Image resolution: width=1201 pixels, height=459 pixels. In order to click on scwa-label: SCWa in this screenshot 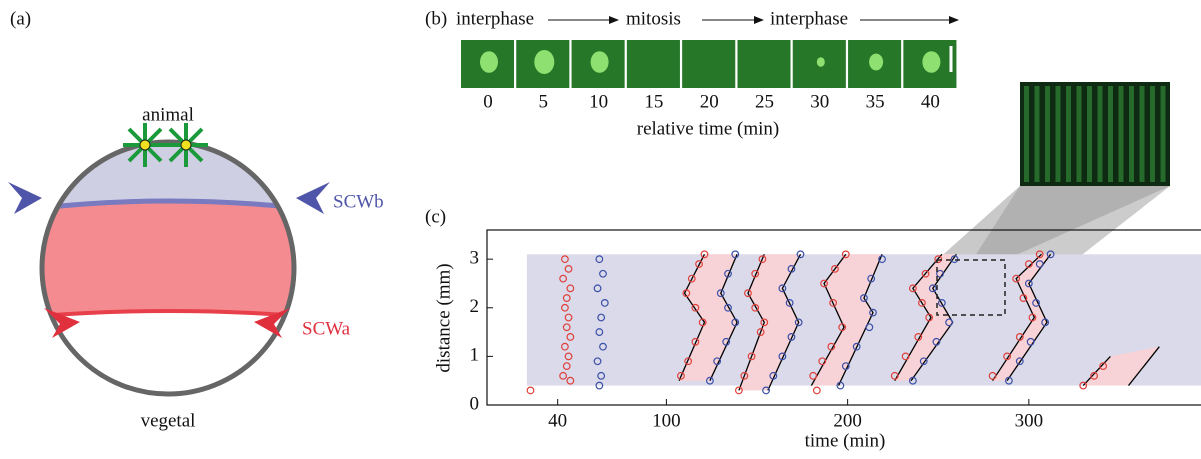, I will do `click(326, 328)`.